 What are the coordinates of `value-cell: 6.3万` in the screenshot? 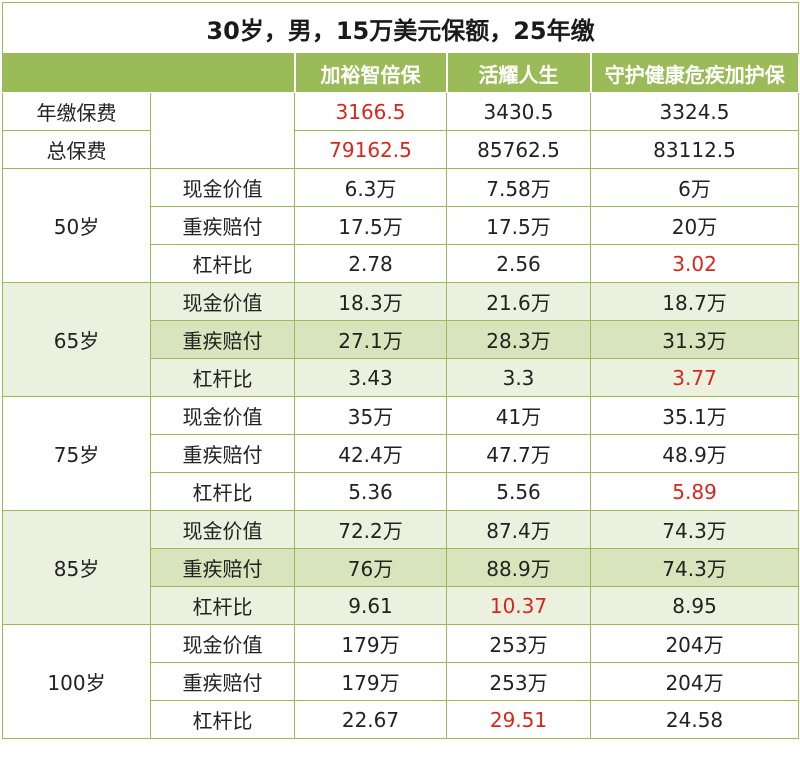 It's located at (370, 187).